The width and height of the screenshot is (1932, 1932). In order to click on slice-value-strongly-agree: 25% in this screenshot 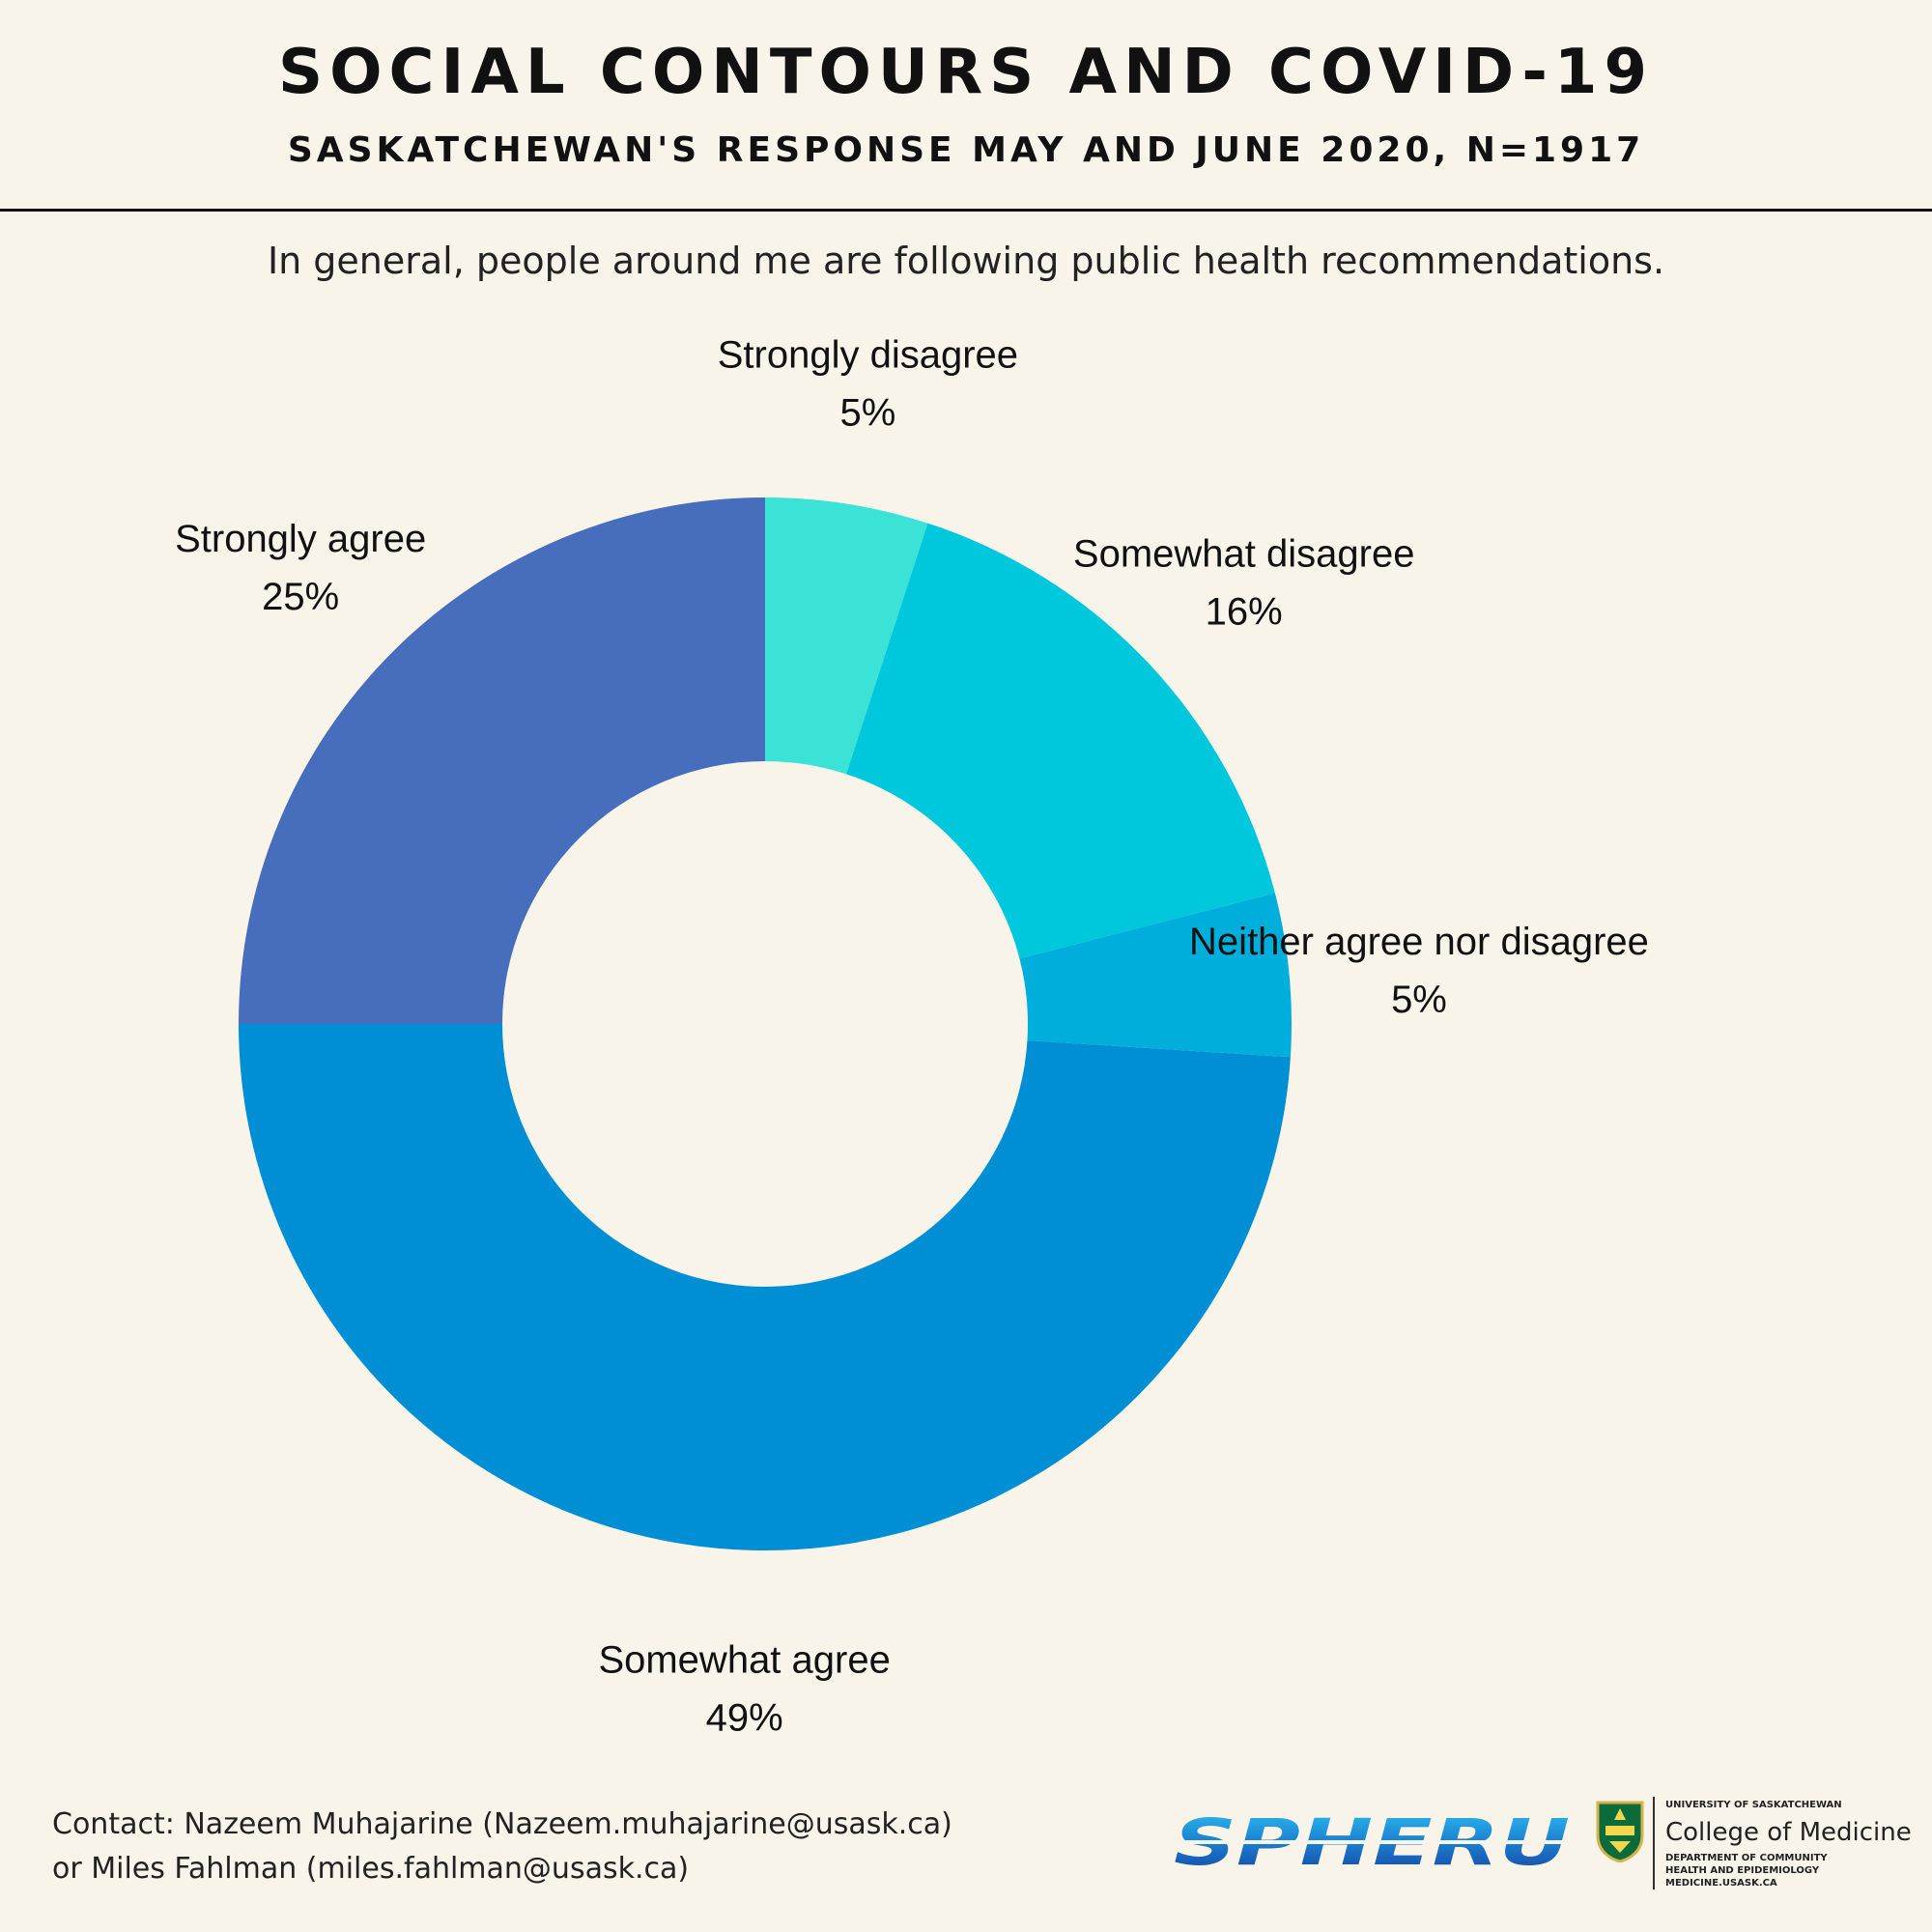, I will do `click(300, 597)`.